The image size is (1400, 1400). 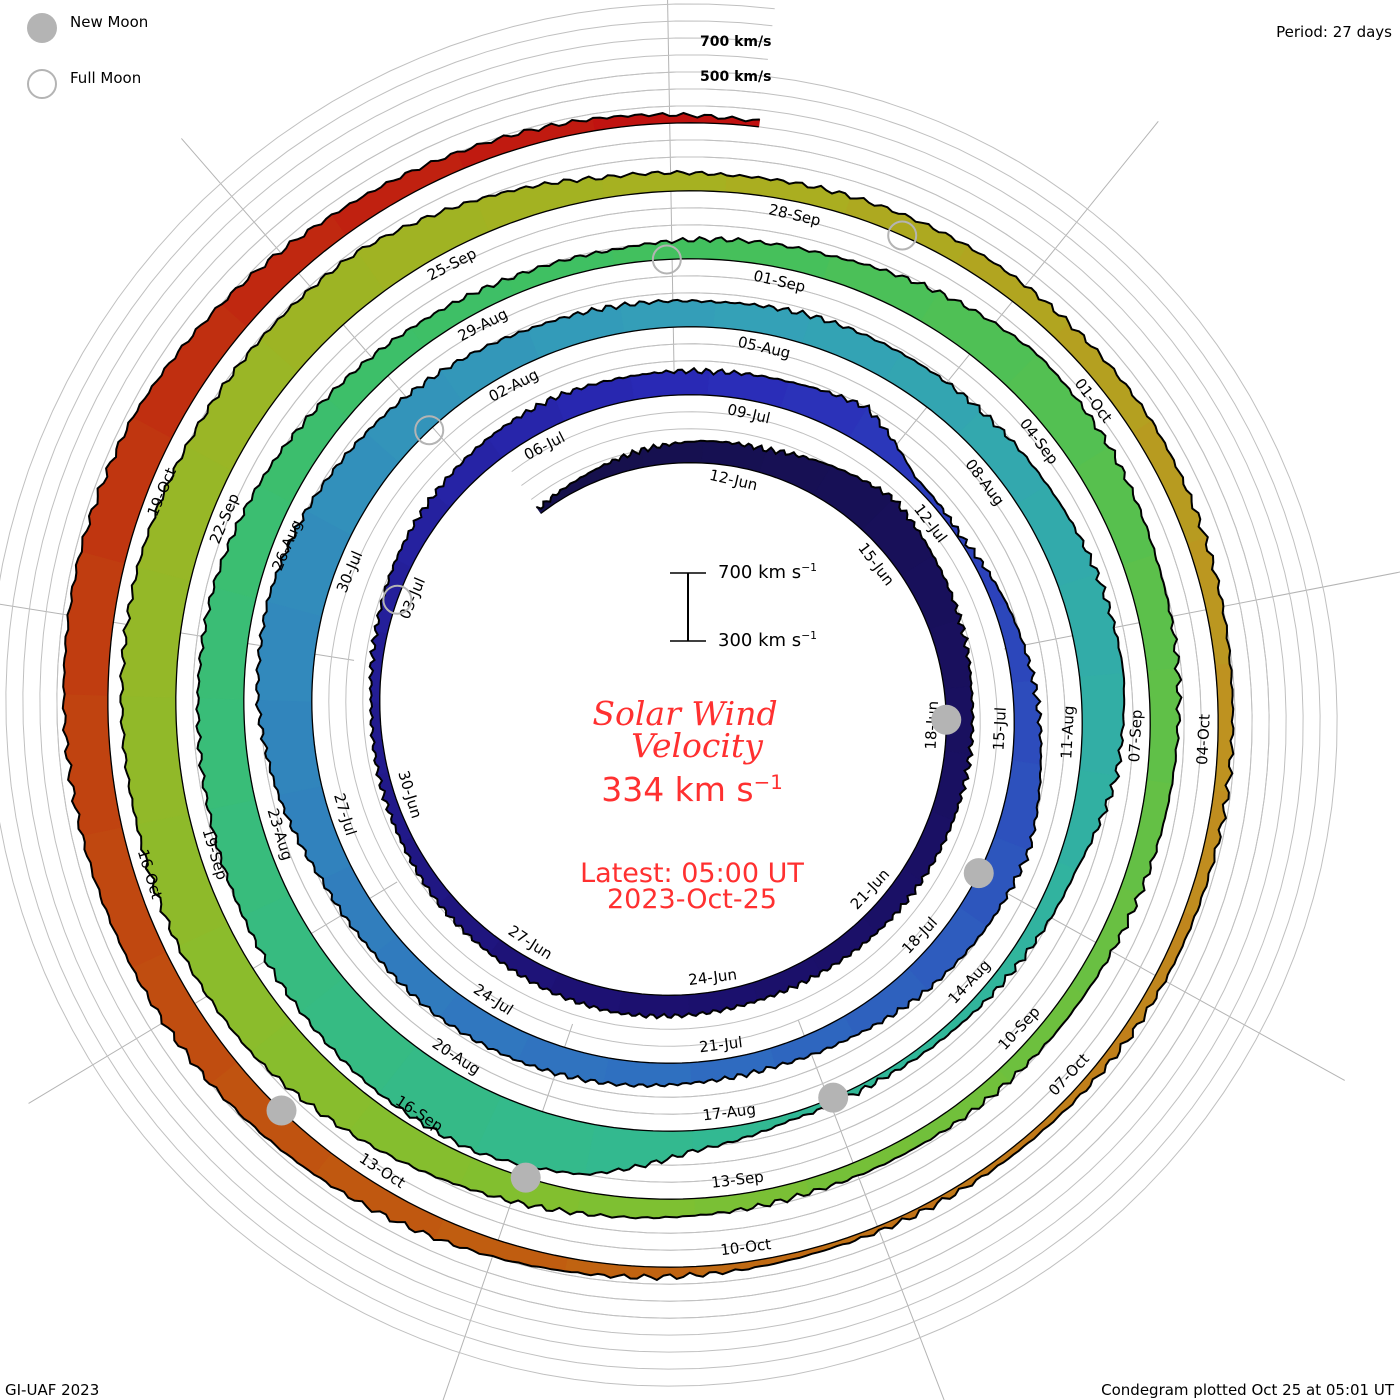 What do you see at coordinates (720, 1044) in the screenshot?
I see `date-label: 21-Jul` at bounding box center [720, 1044].